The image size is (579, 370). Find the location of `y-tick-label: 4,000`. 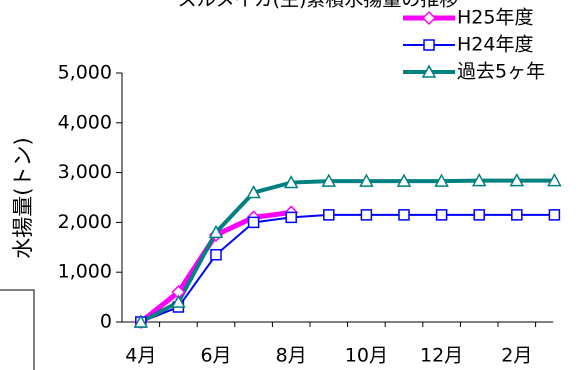

y-tick-label: 4,000 is located at coordinates (85, 122).